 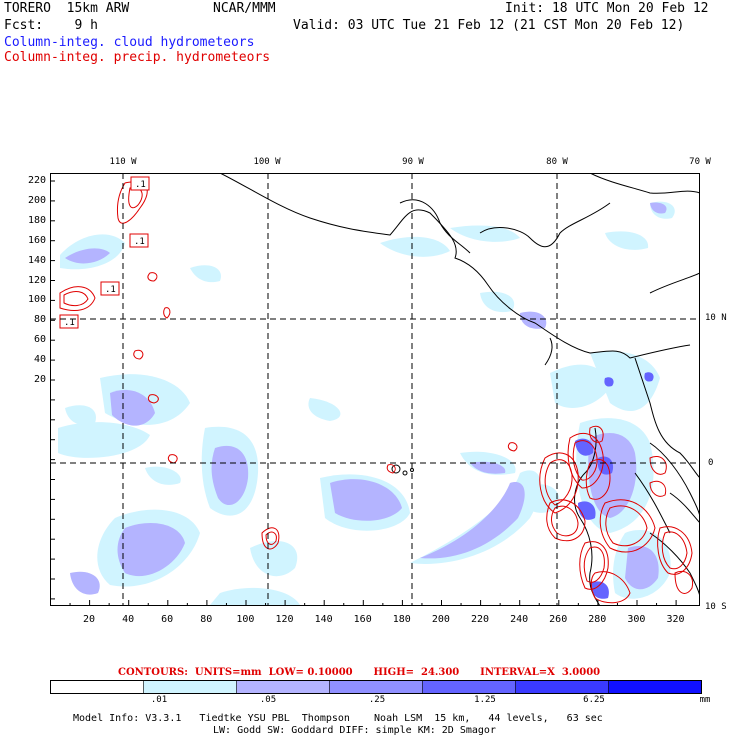 What do you see at coordinates (36, 260) in the screenshot?
I see `left-tick-label: 140` at bounding box center [36, 260].